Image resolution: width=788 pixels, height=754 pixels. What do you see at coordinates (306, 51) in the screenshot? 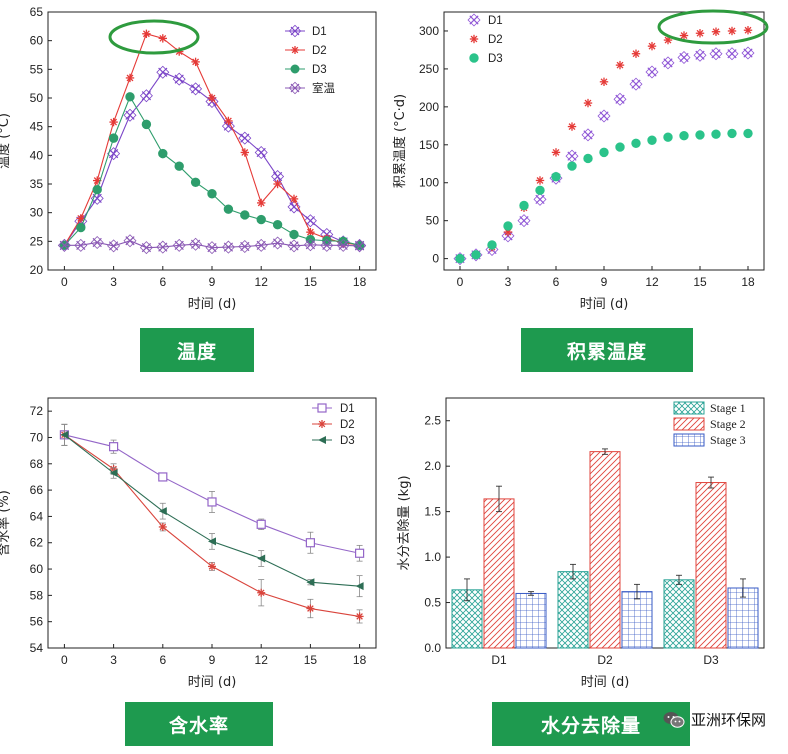
I see `legend-entry: D2` at bounding box center [306, 51].